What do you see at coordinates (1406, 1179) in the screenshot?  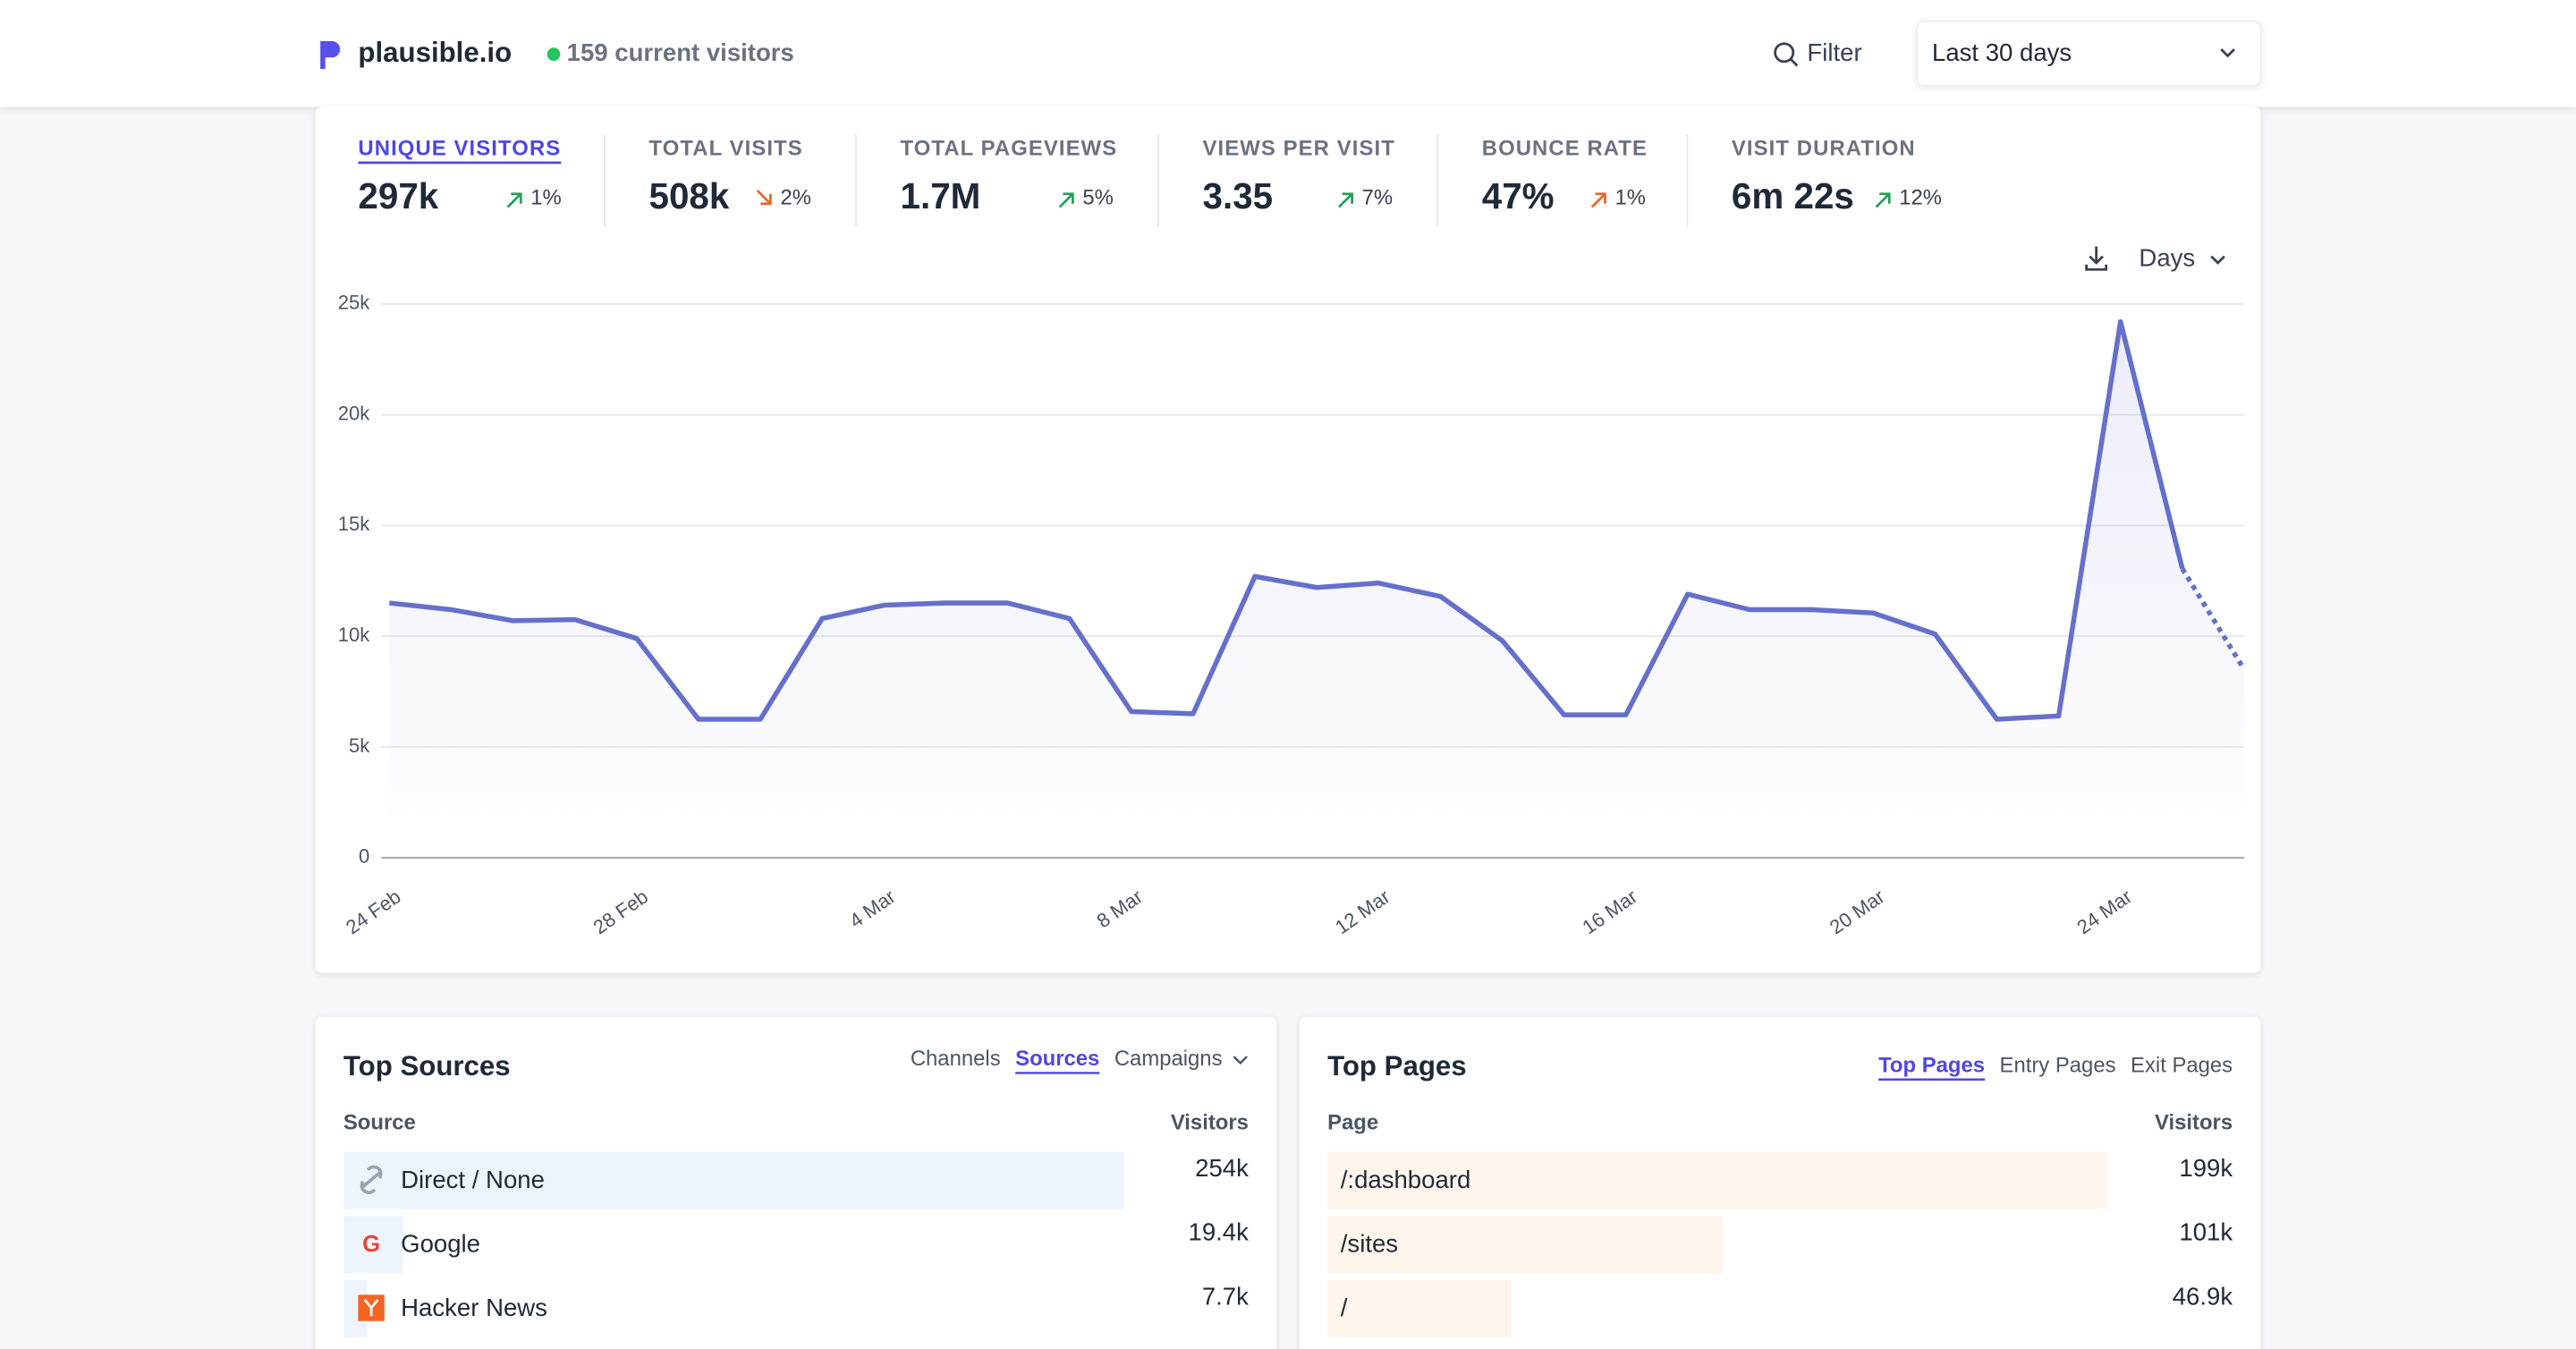 I see `row-label: /:dashboard` at bounding box center [1406, 1179].